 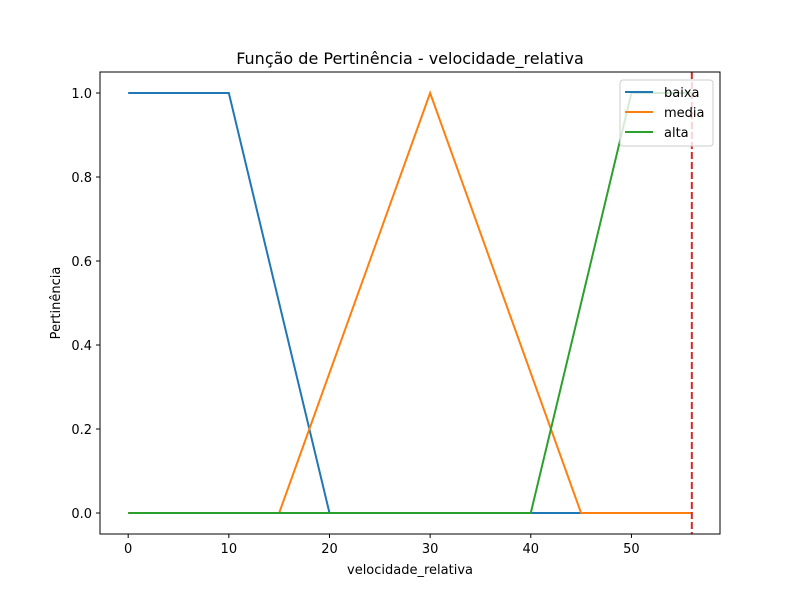 I want to click on x-tick-label: 20, so click(x=329, y=549).